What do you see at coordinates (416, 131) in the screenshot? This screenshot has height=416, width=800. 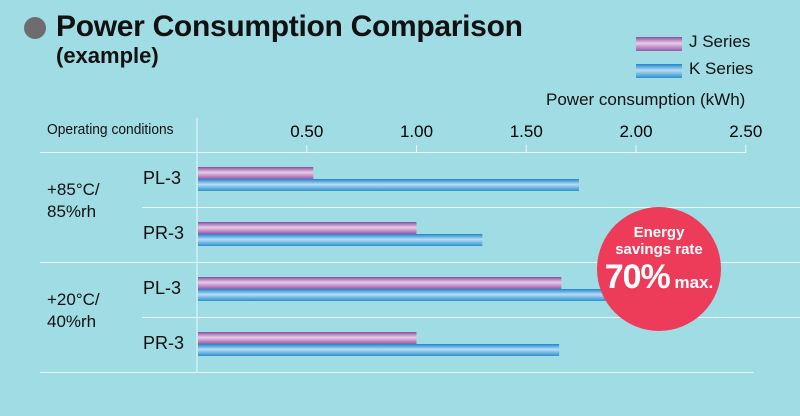 I see `x-tick-label: 1.00` at bounding box center [416, 131].